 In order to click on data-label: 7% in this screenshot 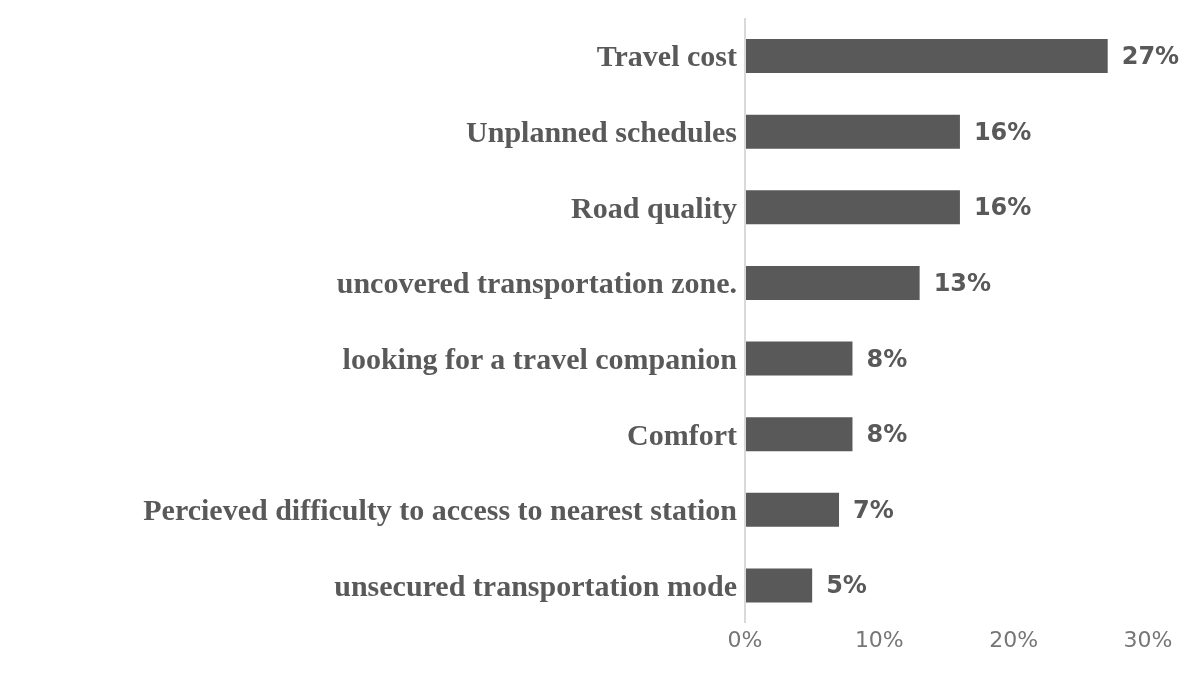, I will do `click(873, 509)`.